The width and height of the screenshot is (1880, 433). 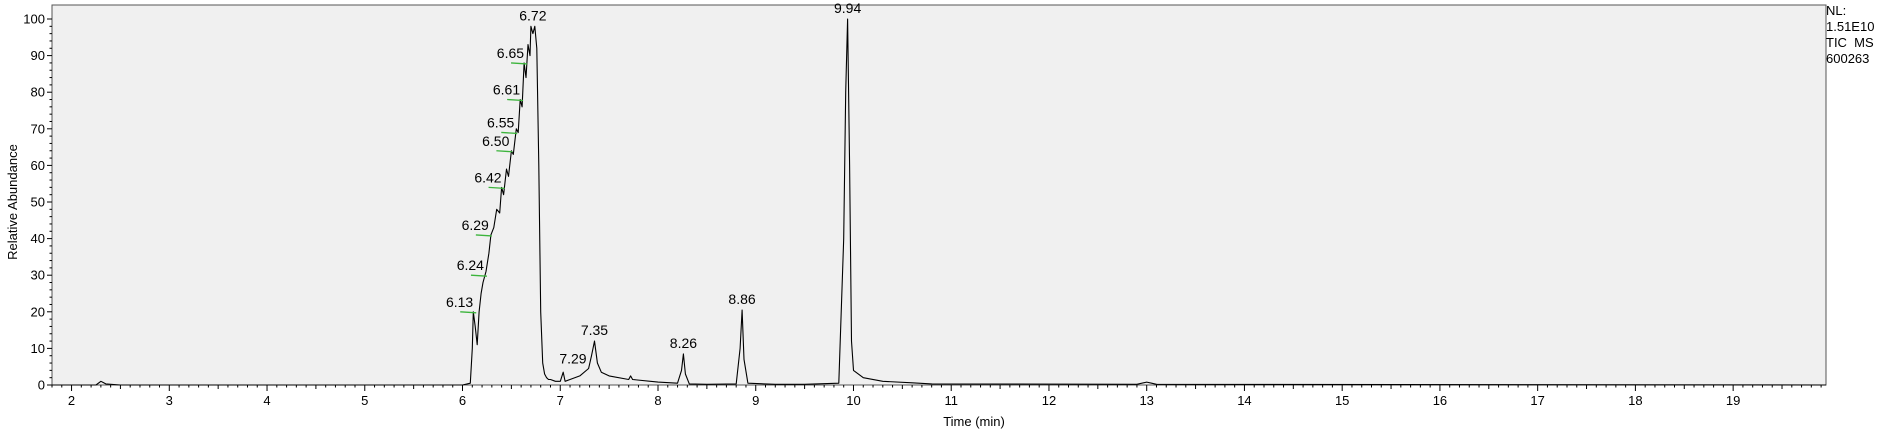 What do you see at coordinates (1836, 10) in the screenshot?
I see `nl-label: NL:` at bounding box center [1836, 10].